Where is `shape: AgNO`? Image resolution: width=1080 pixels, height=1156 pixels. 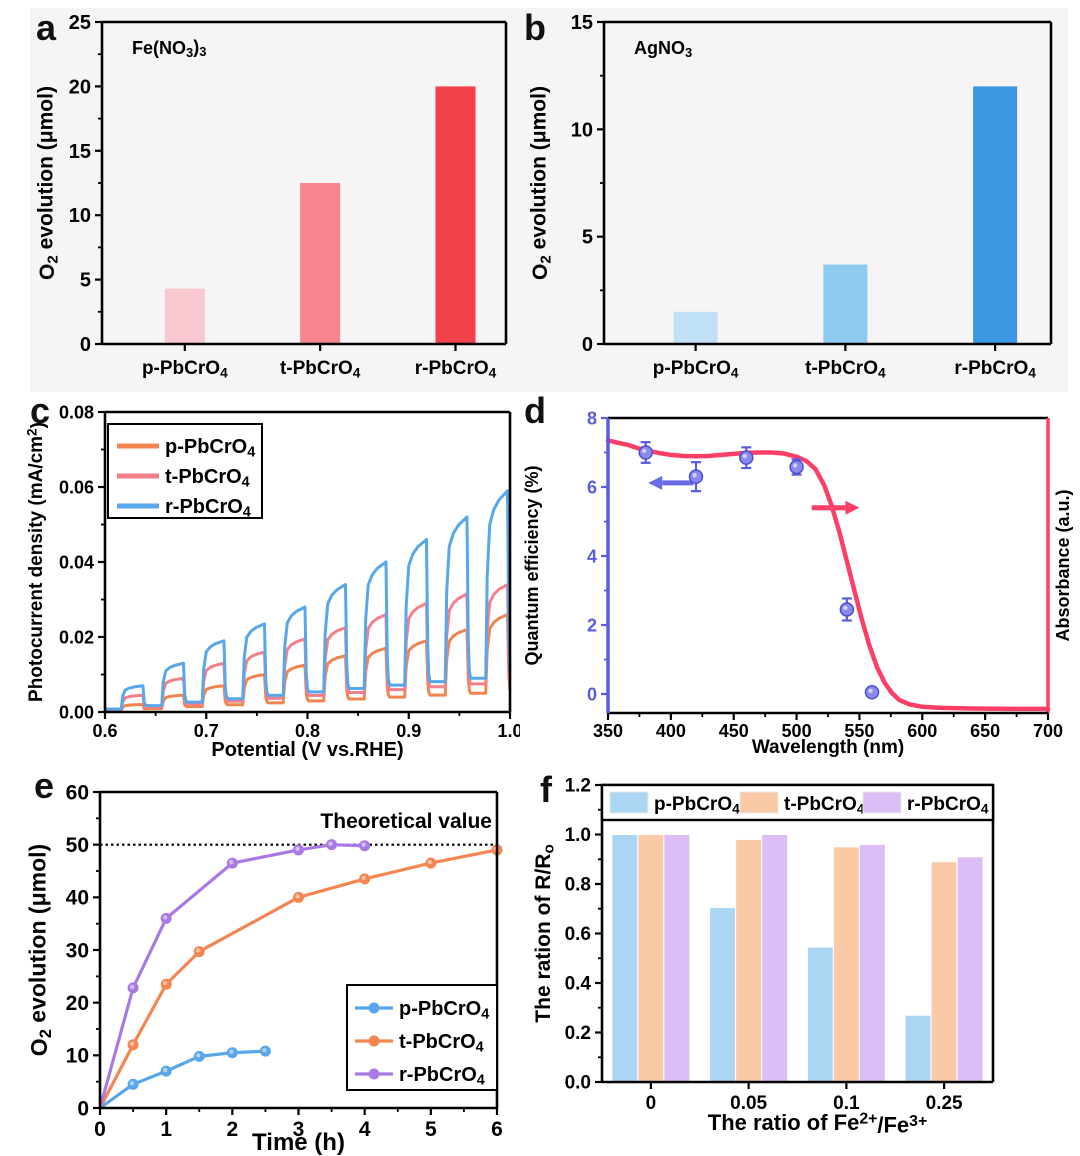
shape: AgNO is located at coordinates (659, 48).